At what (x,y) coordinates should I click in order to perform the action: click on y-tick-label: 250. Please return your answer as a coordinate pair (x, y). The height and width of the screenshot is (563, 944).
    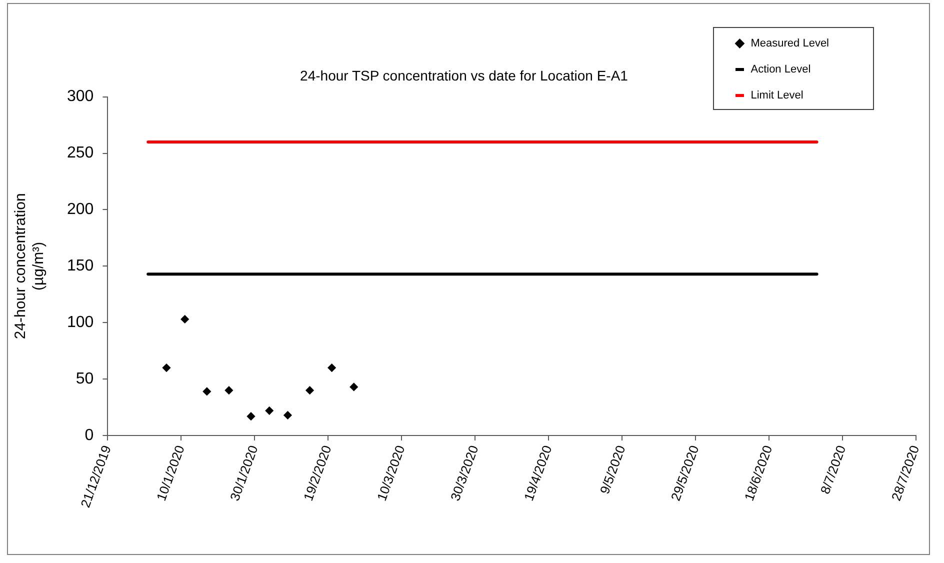
    Looking at the image, I should click on (80, 153).